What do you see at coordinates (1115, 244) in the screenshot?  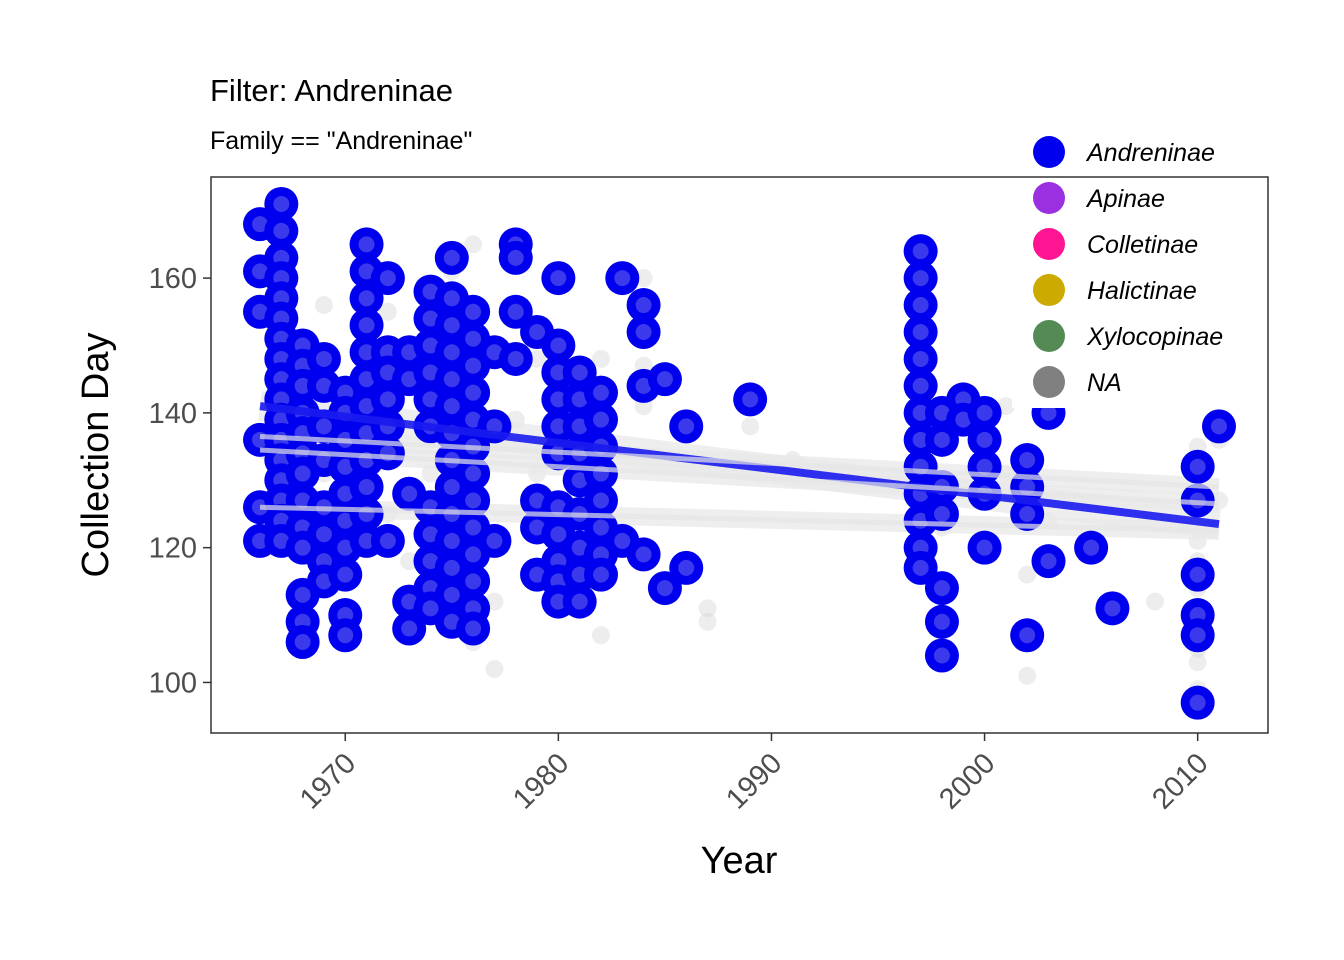 I see `legend-entry: Colletinae` at bounding box center [1115, 244].